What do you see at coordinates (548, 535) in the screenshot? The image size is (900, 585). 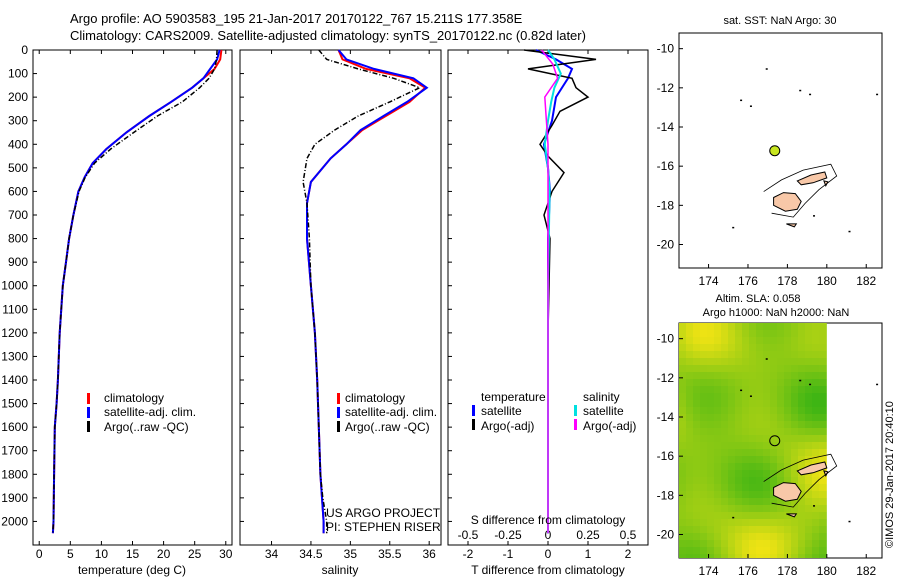 I see `s-diff-tick-label: 0` at bounding box center [548, 535].